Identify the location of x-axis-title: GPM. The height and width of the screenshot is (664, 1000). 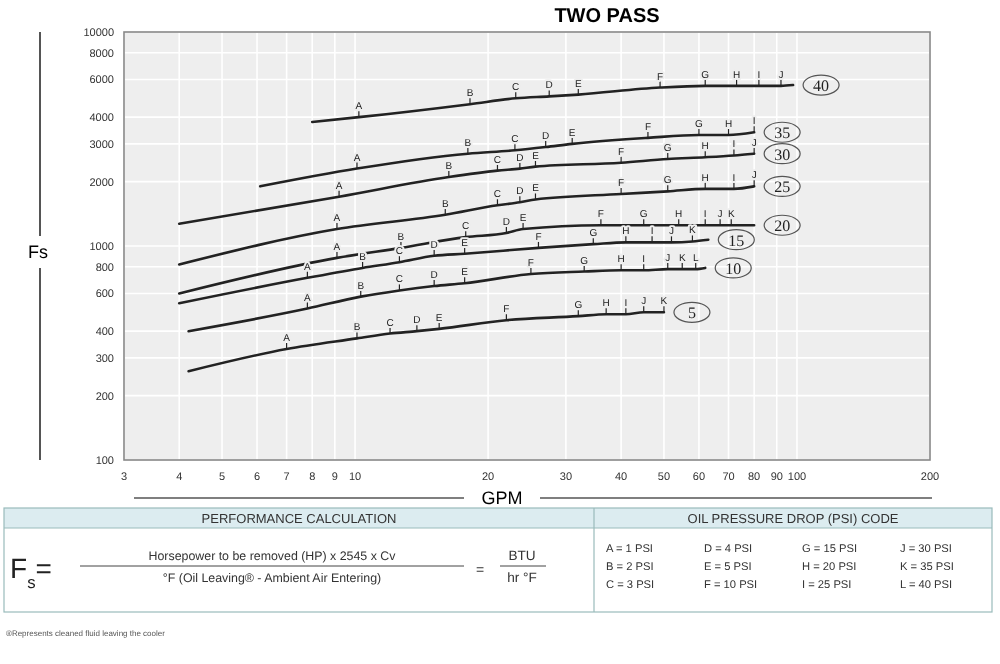
(502, 498).